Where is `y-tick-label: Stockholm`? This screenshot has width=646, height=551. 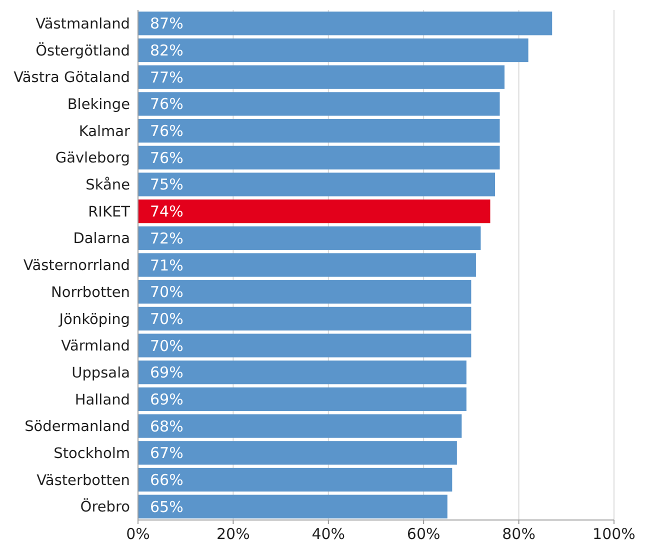
y-tick-label: Stockholm is located at coordinates (92, 454).